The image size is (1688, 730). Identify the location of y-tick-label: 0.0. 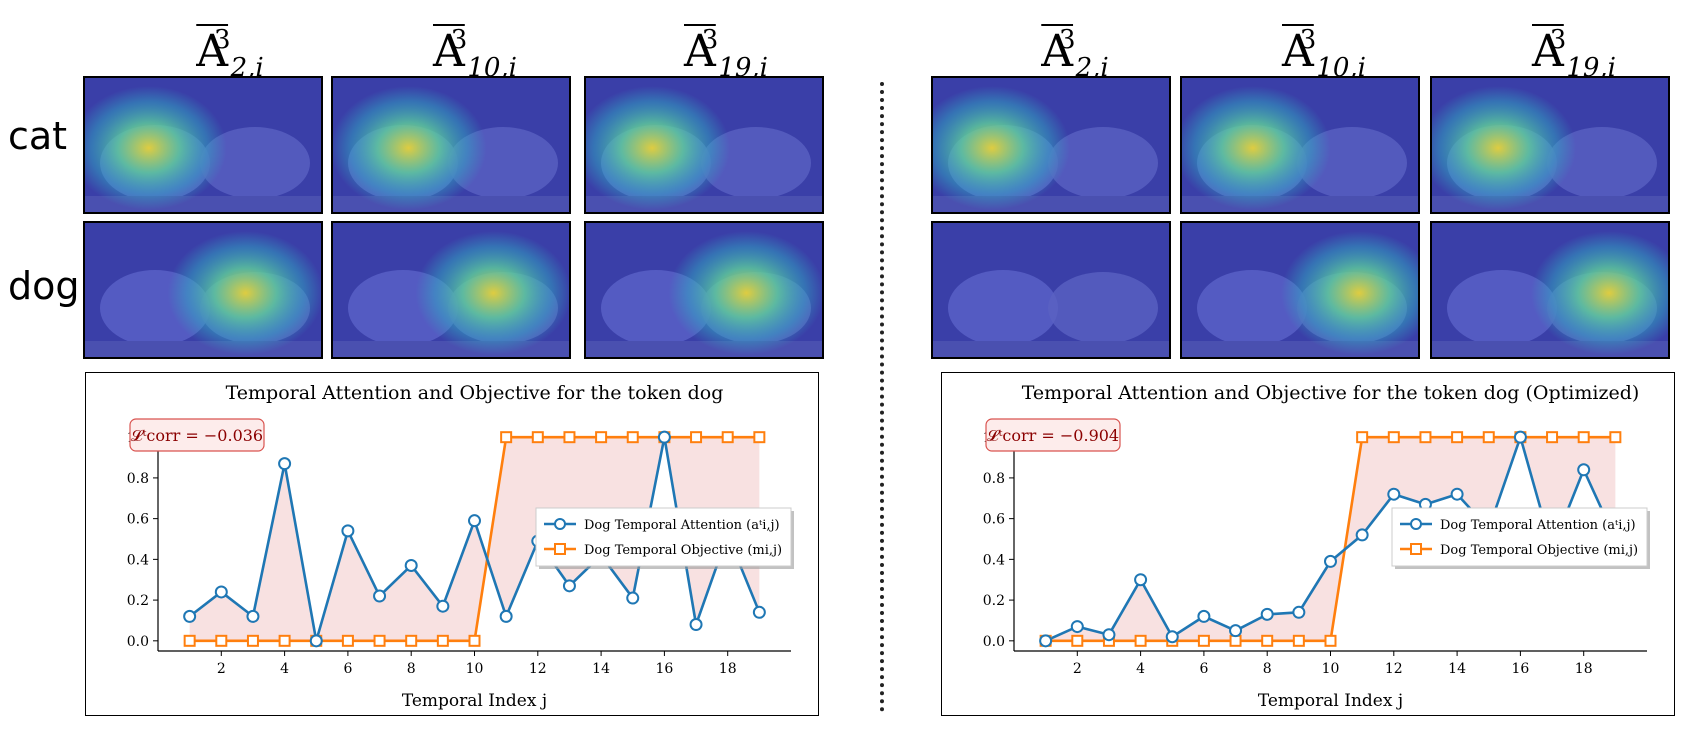
(138, 642).